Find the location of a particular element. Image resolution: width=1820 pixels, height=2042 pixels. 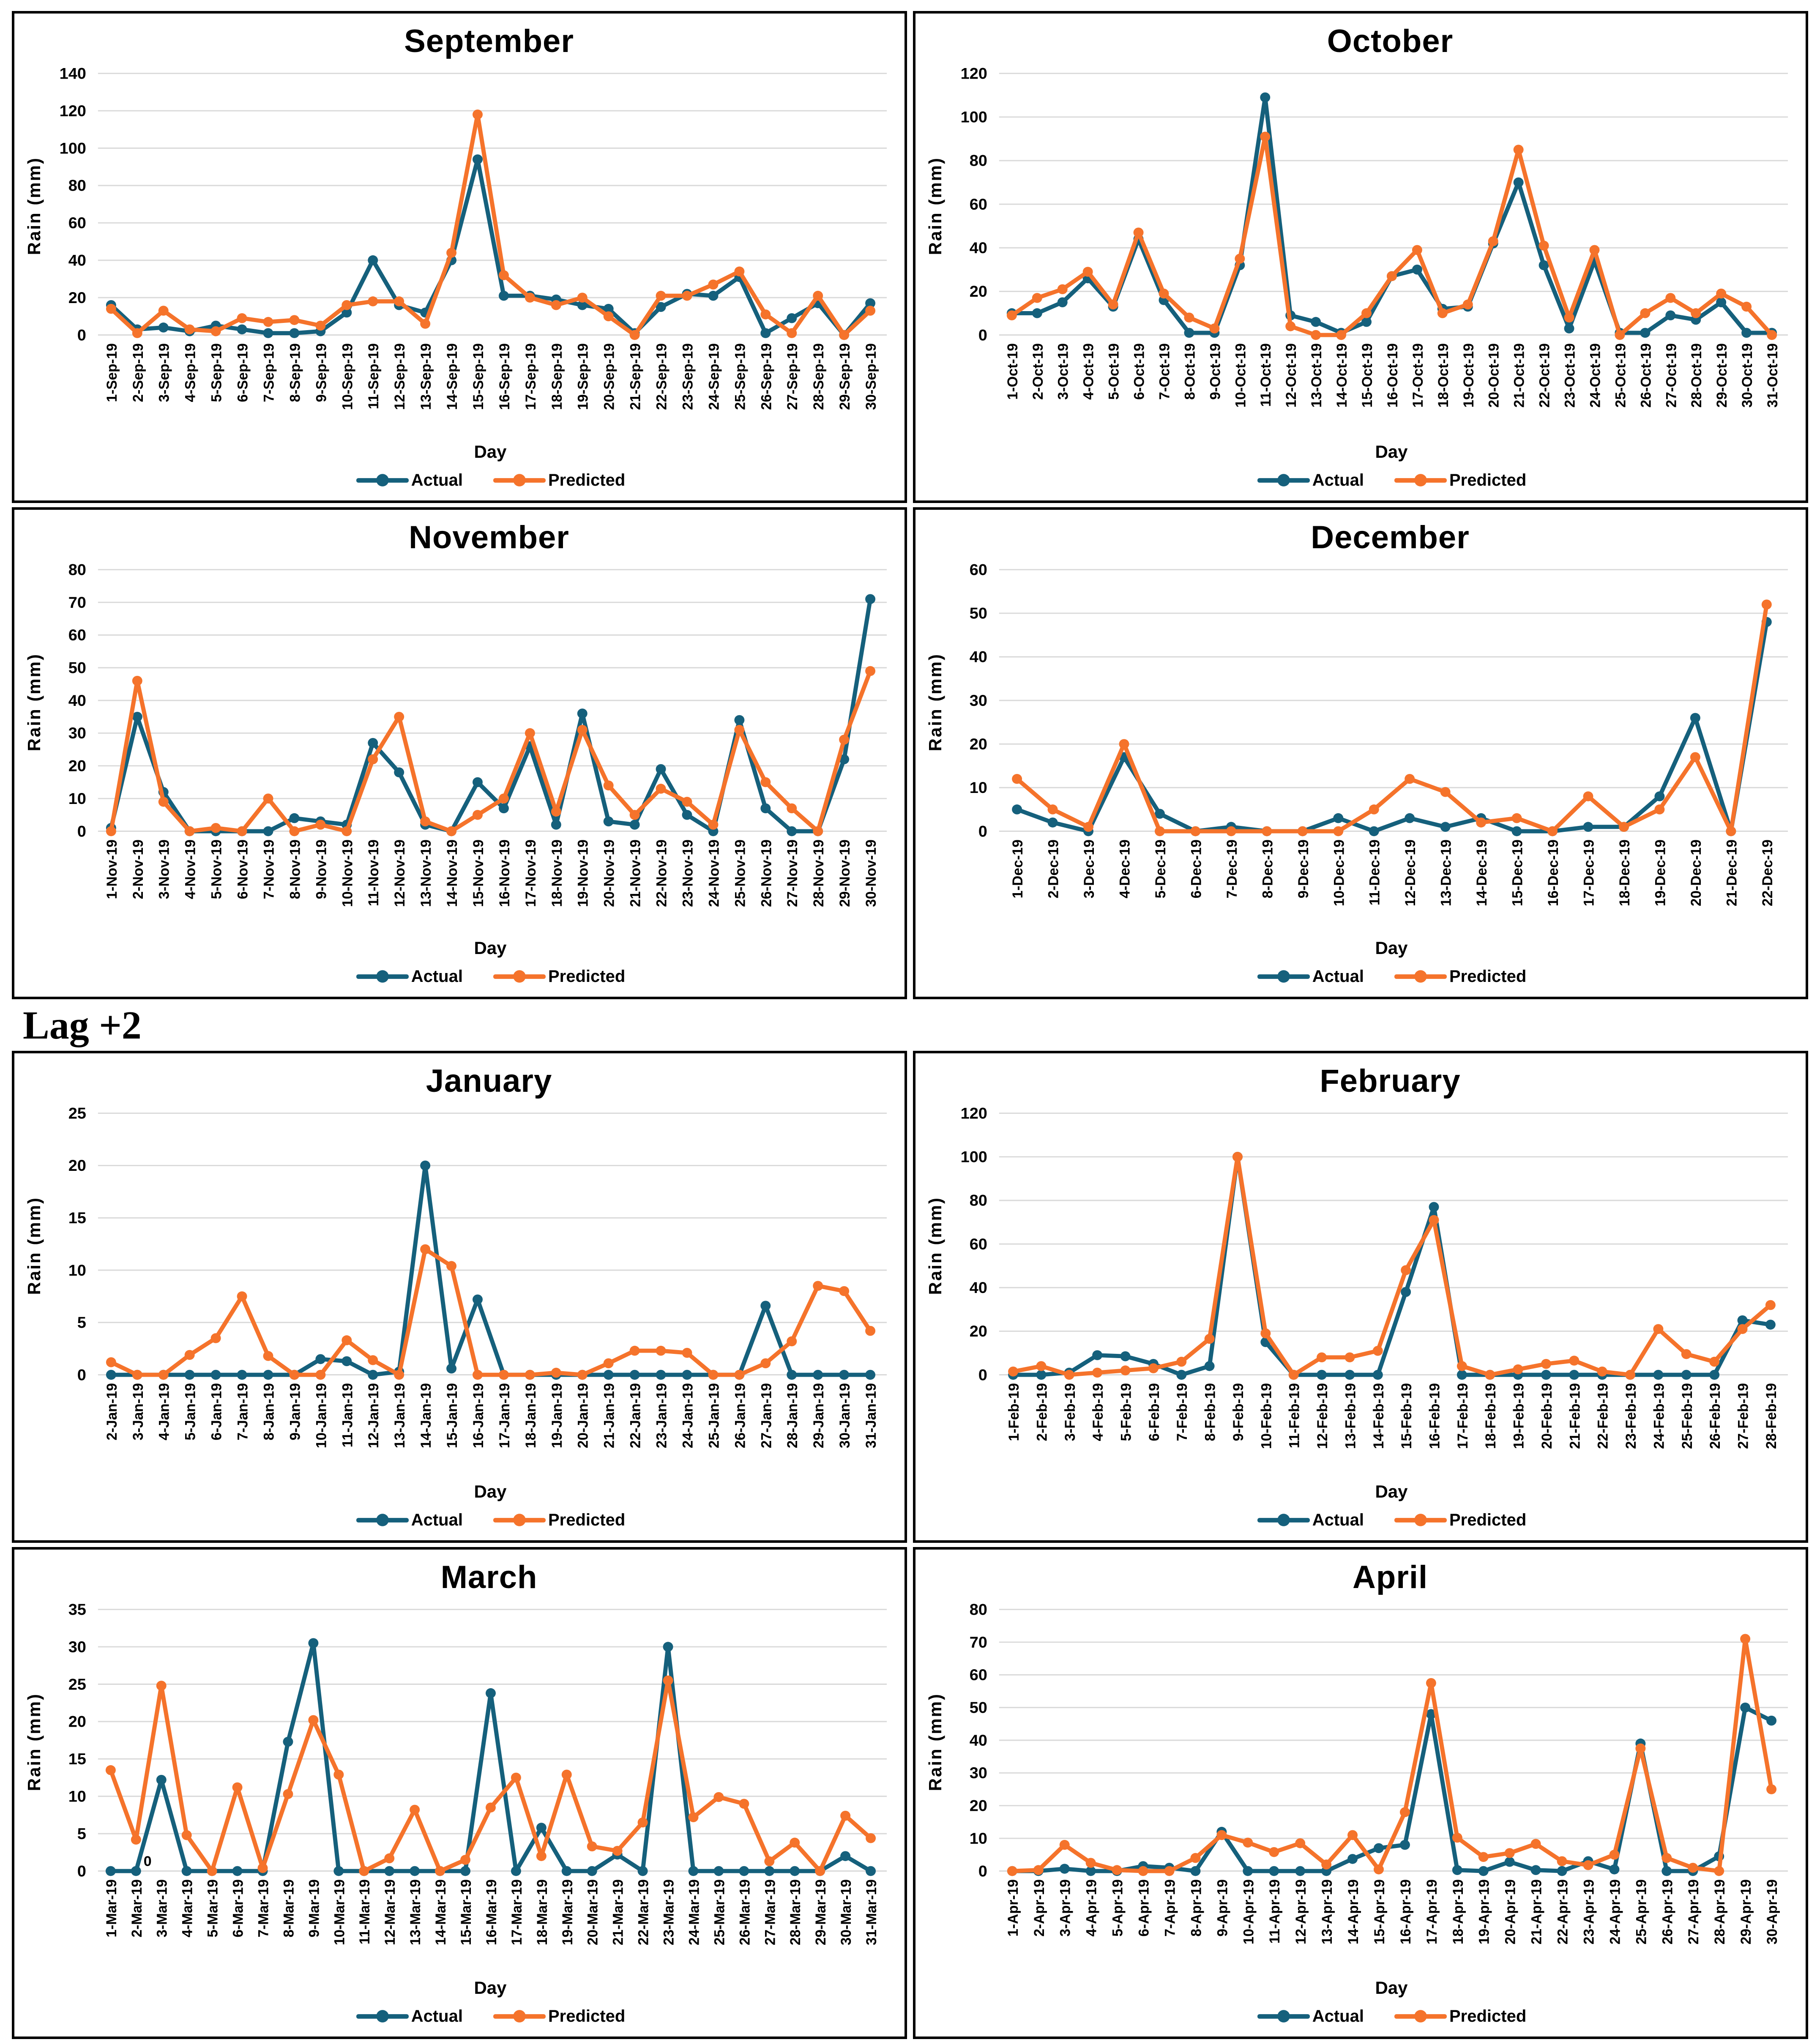

svg-text: 29-Mar-19 is located at coordinates (821, 1912).